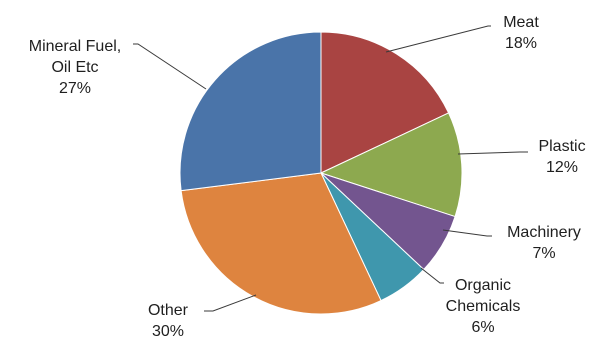  Describe the element at coordinates (561, 146) in the screenshot. I see `data-label-category: Plastic` at that location.